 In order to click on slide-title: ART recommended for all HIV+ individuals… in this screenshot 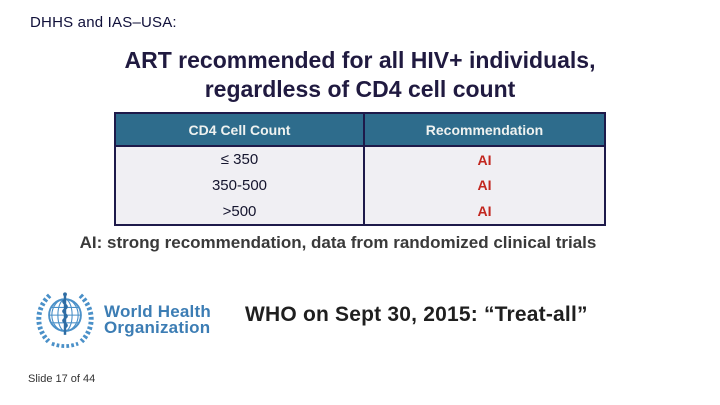, I will do `click(360, 75)`.